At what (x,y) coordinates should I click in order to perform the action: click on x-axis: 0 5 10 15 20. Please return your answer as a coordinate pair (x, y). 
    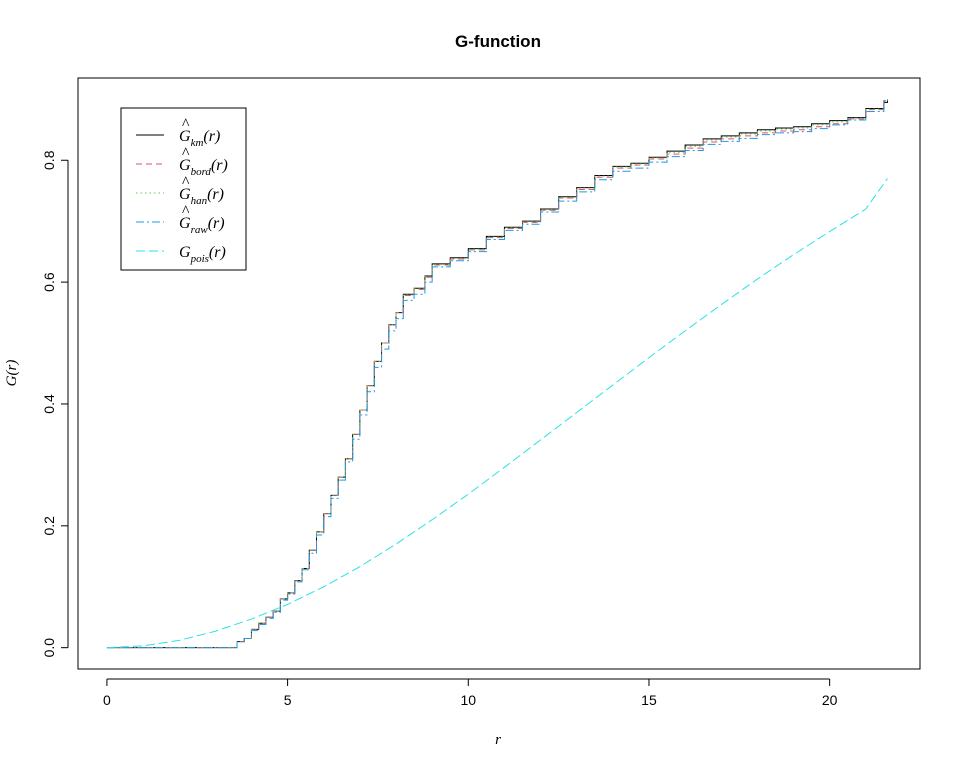
    Looking at the image, I should click on (470, 693).